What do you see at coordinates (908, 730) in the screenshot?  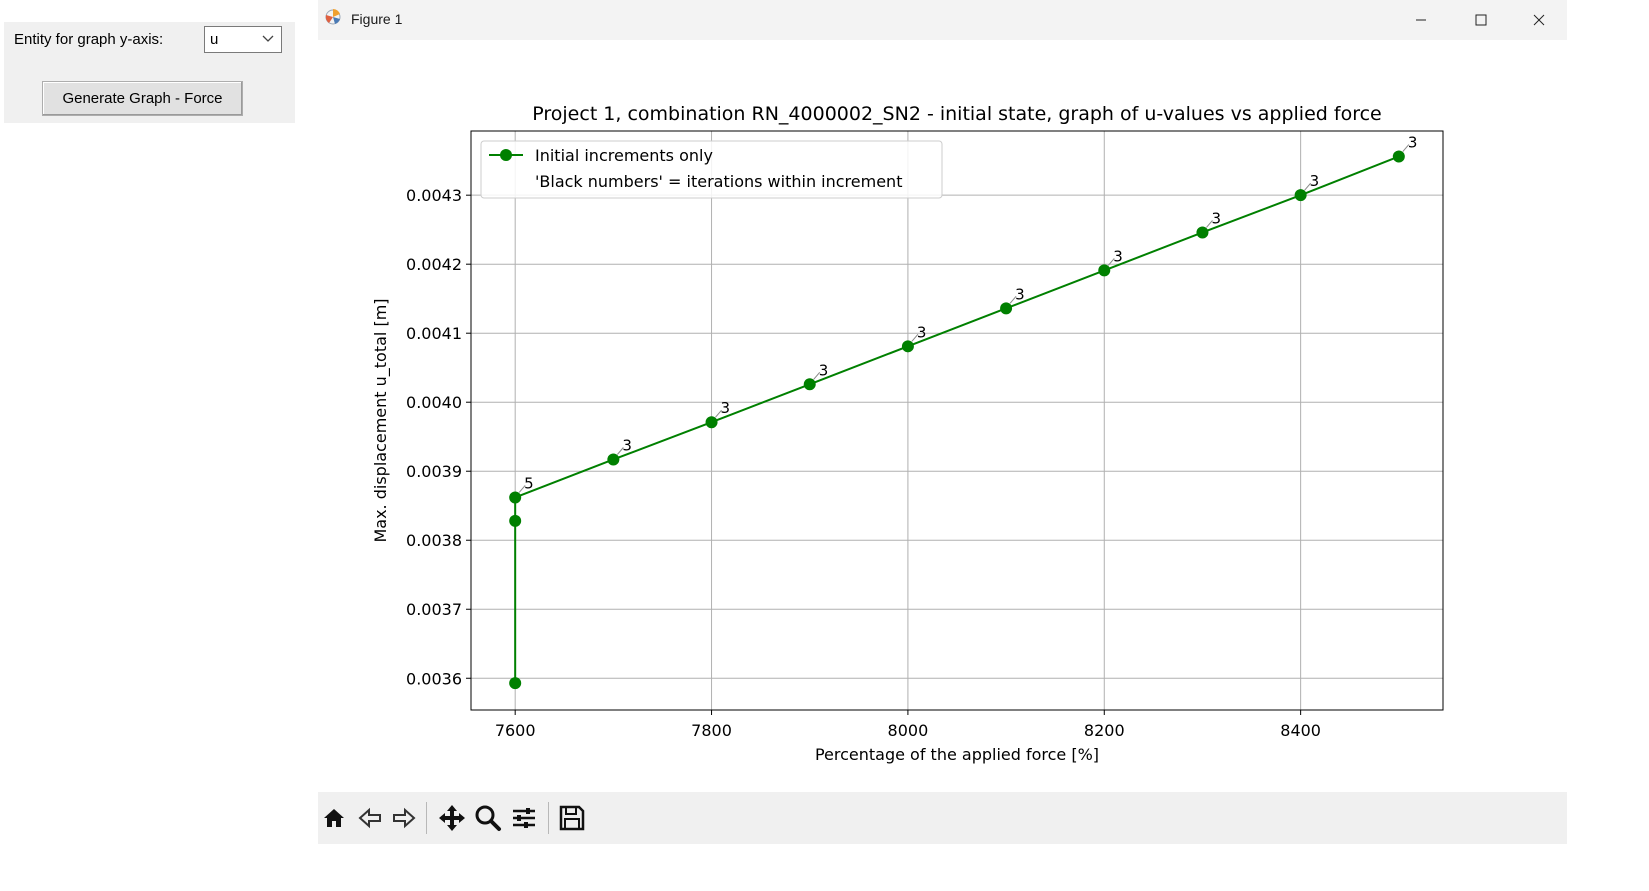 I see `x-tick-label: 8000` at bounding box center [908, 730].